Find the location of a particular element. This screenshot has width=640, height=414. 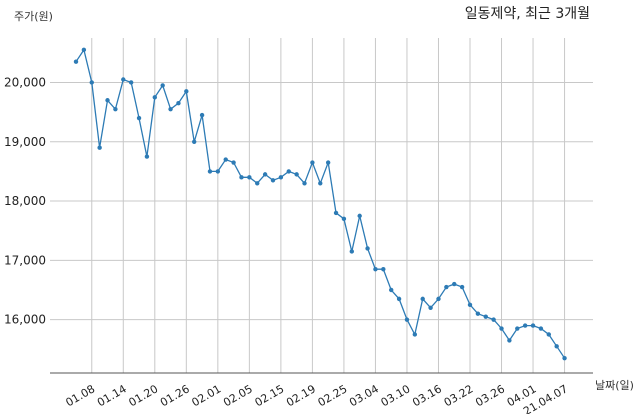

x-tick-label: 03.22 is located at coordinates (459, 395).